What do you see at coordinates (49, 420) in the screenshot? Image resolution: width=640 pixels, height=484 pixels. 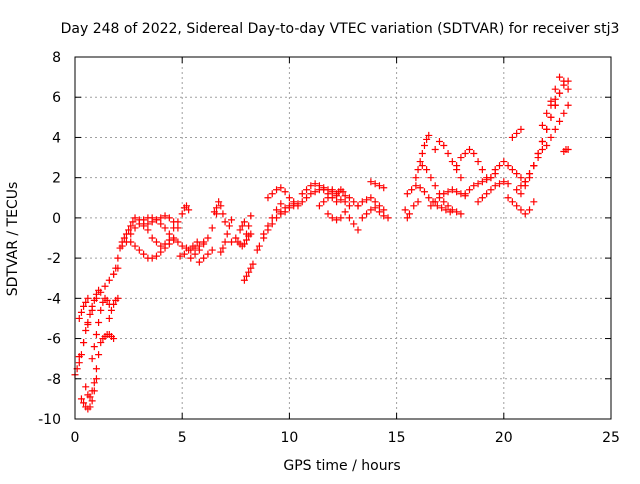 I see `y-tick-label: -10` at bounding box center [49, 420].